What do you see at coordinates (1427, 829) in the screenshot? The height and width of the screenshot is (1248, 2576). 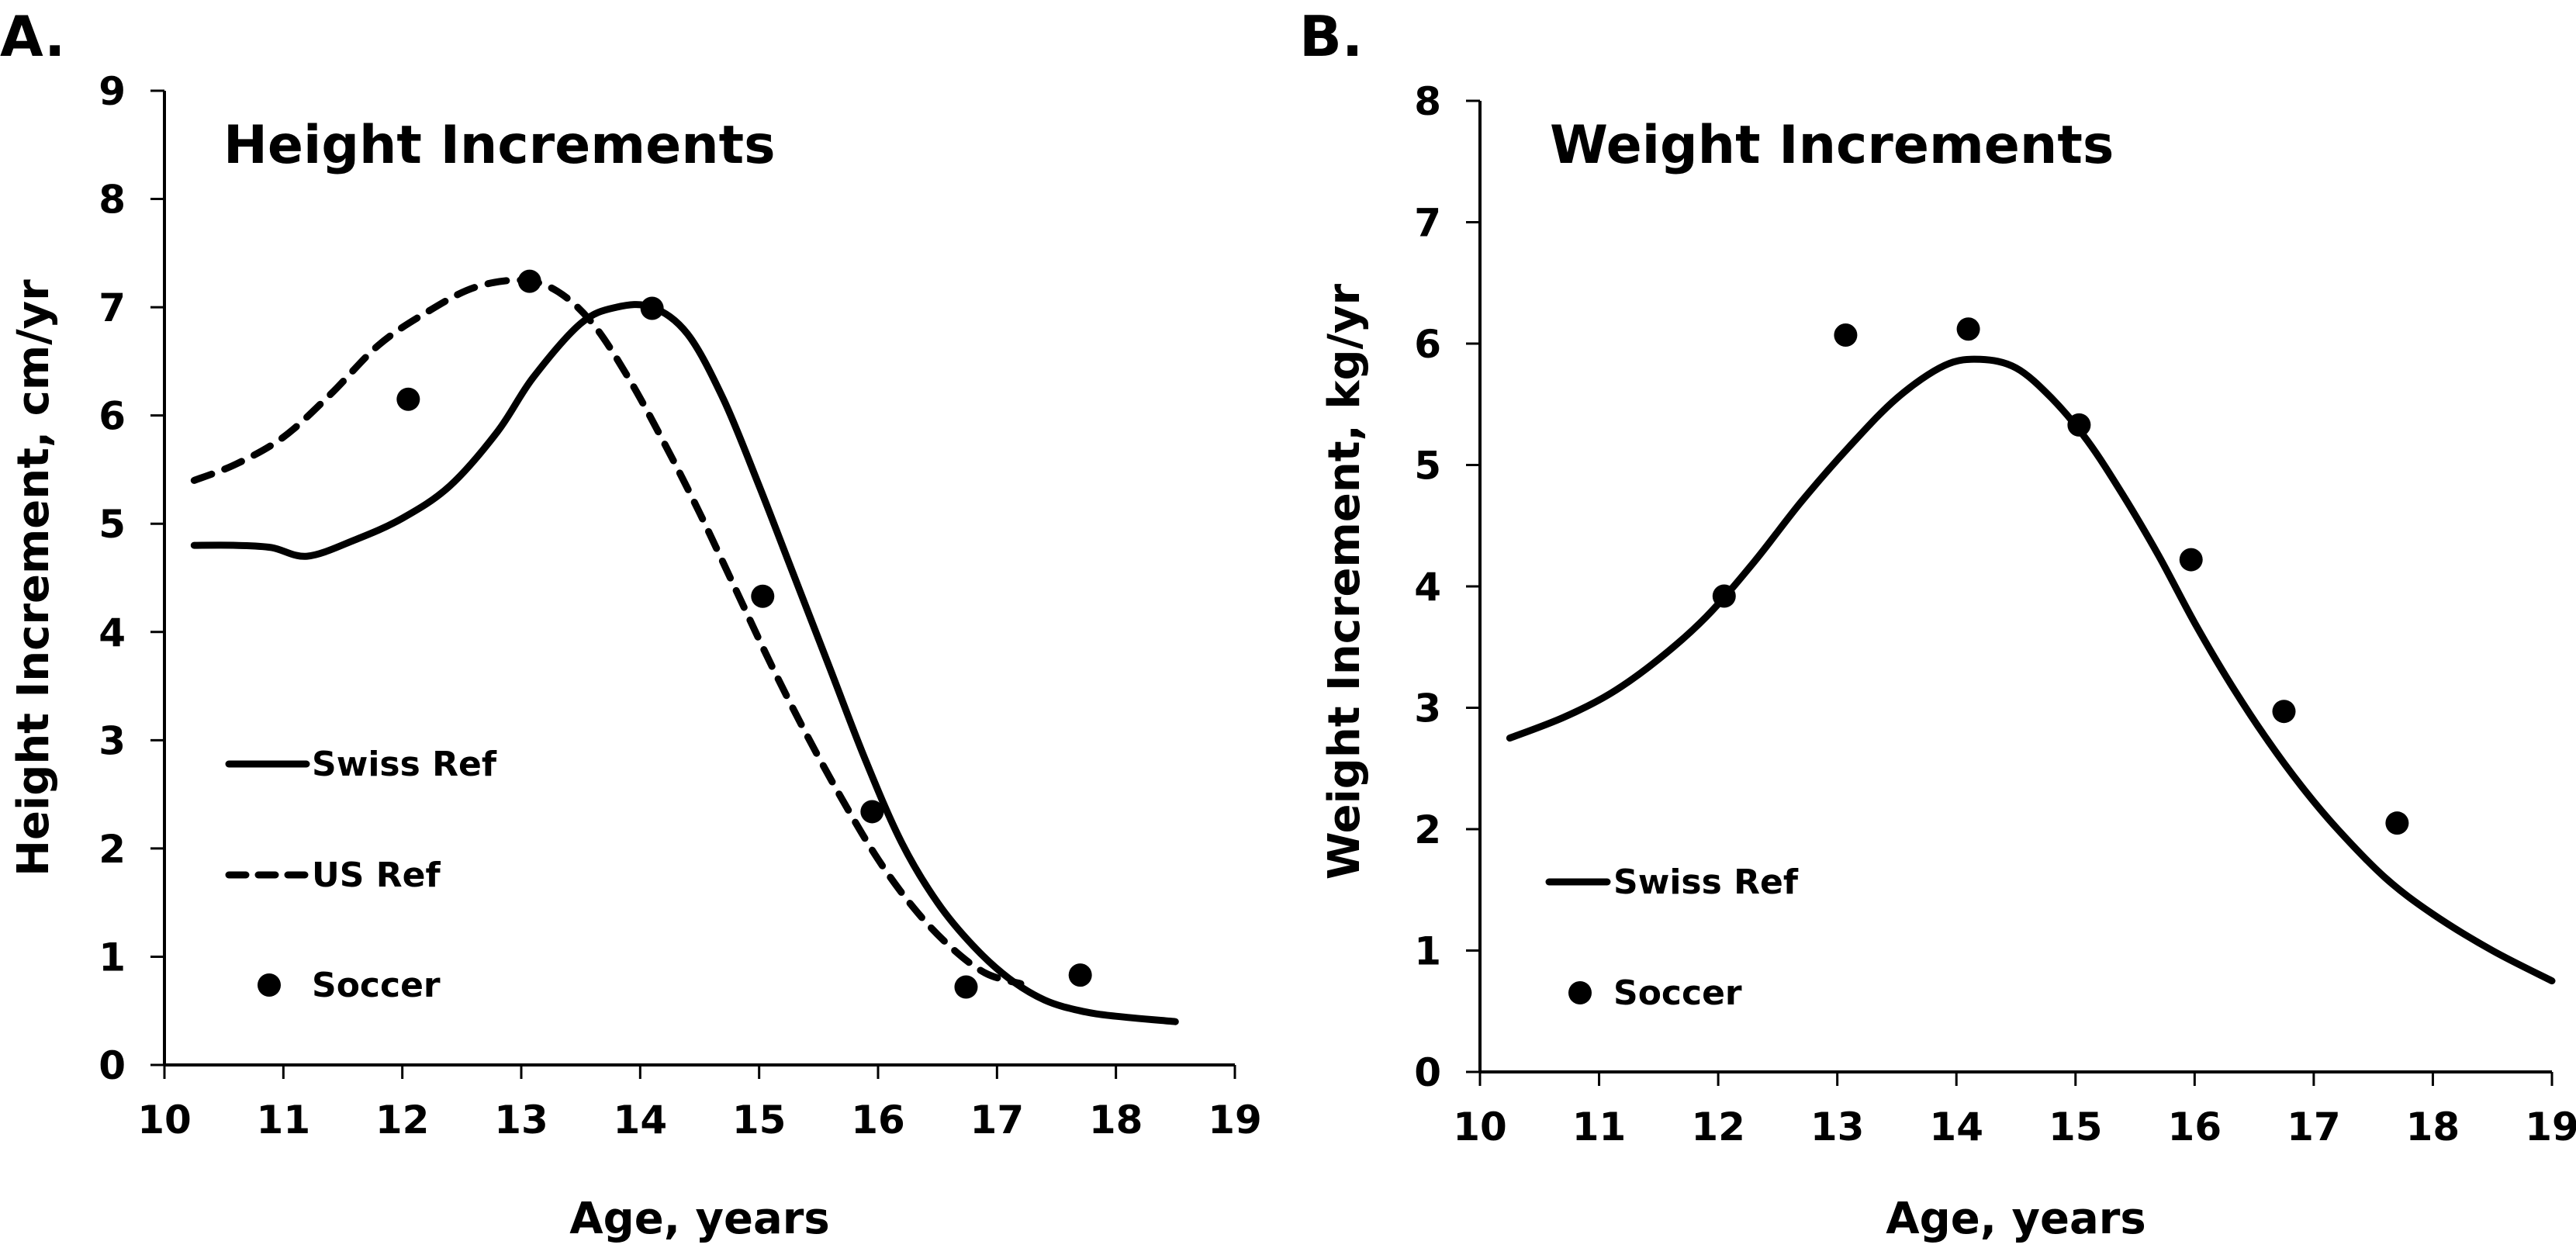 I see `y-tick-label-b: 2` at bounding box center [1427, 829].